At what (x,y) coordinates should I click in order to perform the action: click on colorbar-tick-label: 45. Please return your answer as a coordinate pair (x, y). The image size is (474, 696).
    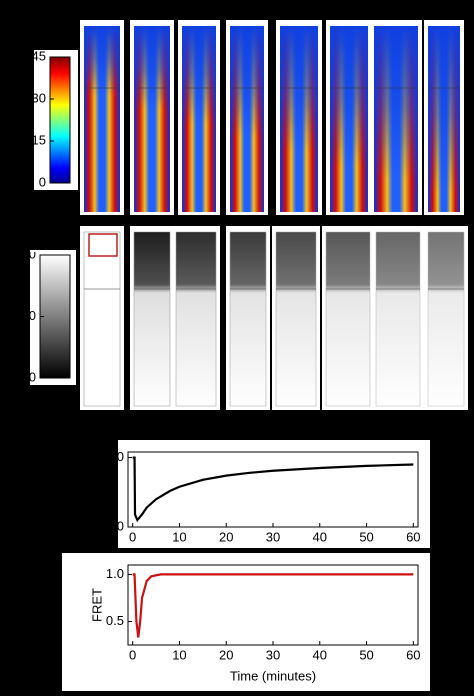
    Looking at the image, I should click on (39, 55).